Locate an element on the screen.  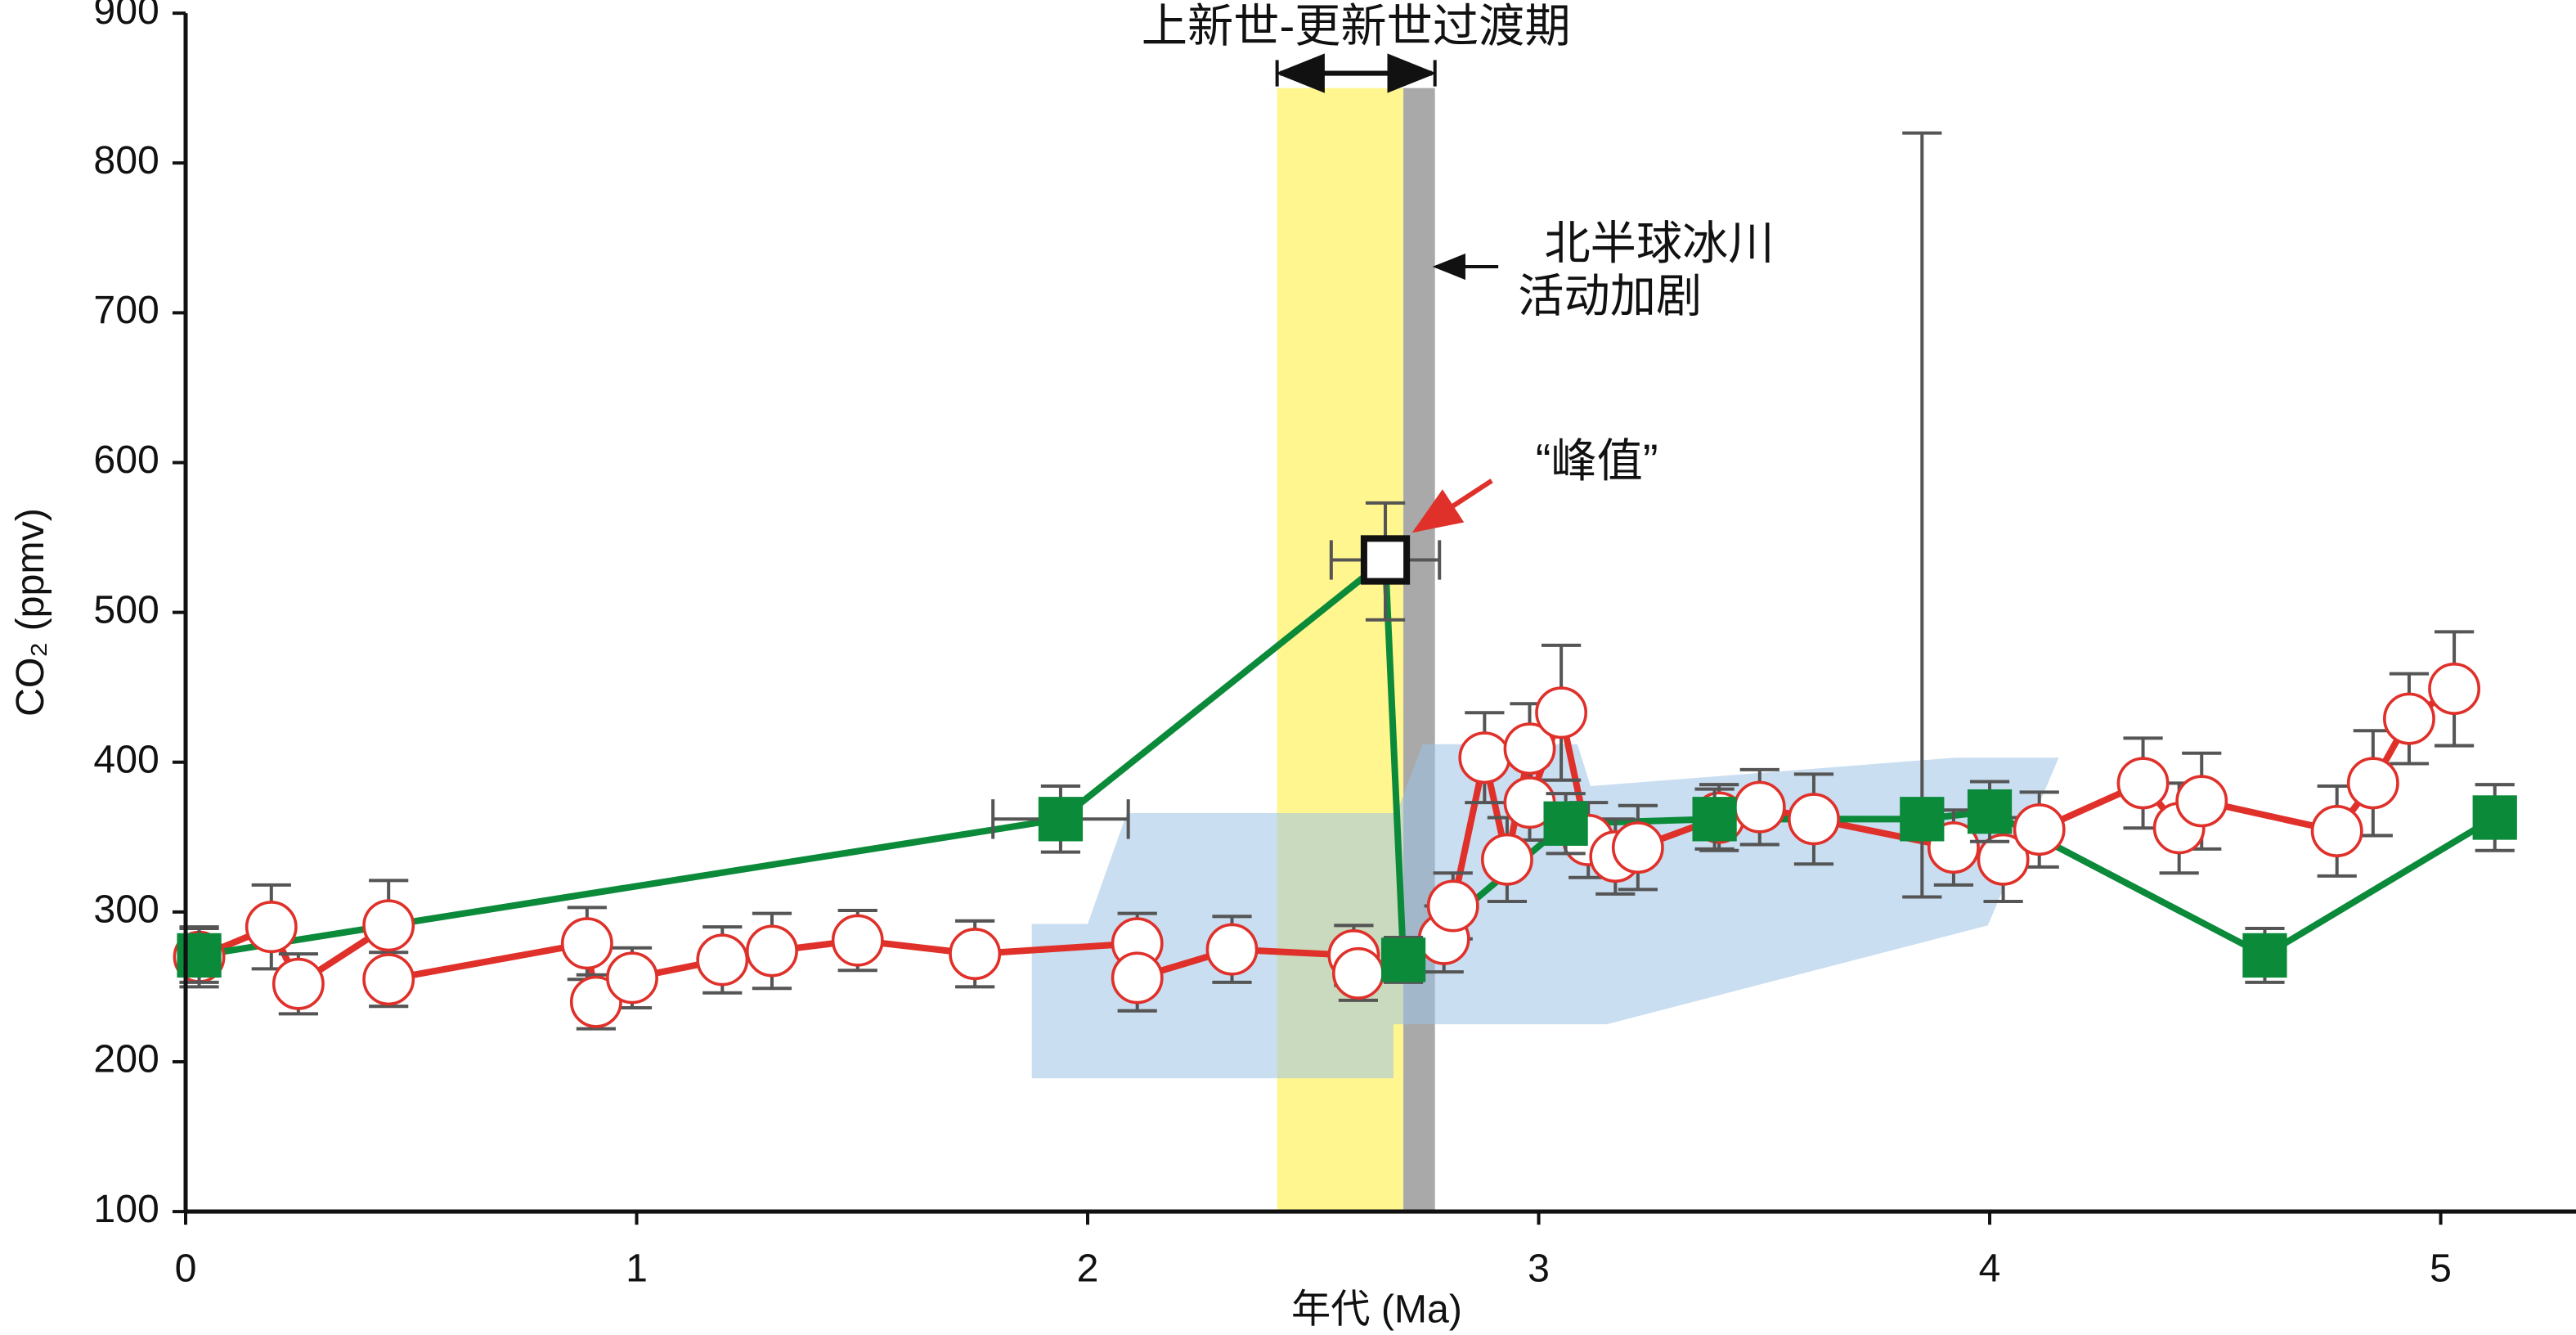
y-tick-label: 700 is located at coordinates (126, 310).